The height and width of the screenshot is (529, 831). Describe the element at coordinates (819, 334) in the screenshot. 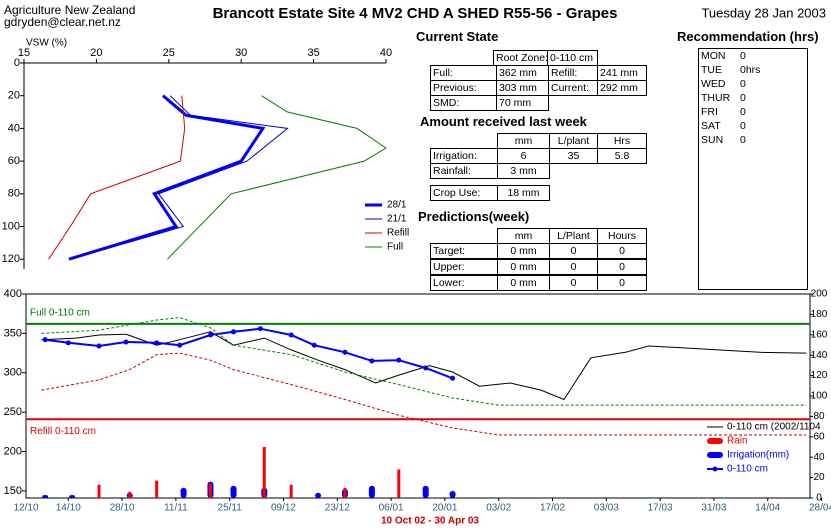

I see `y2-tick-label: 160` at that location.